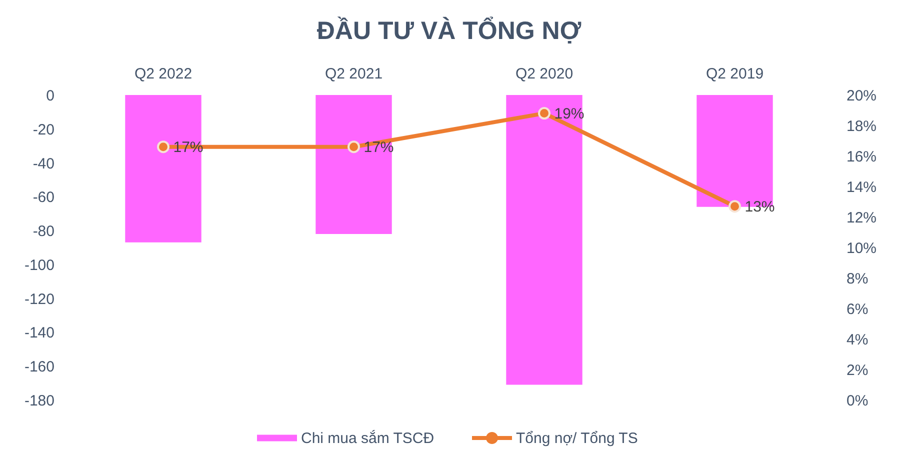 The height and width of the screenshot is (470, 900). Describe the element at coordinates (353, 74) in the screenshot. I see `x-tick-label: Q2 2021` at that location.